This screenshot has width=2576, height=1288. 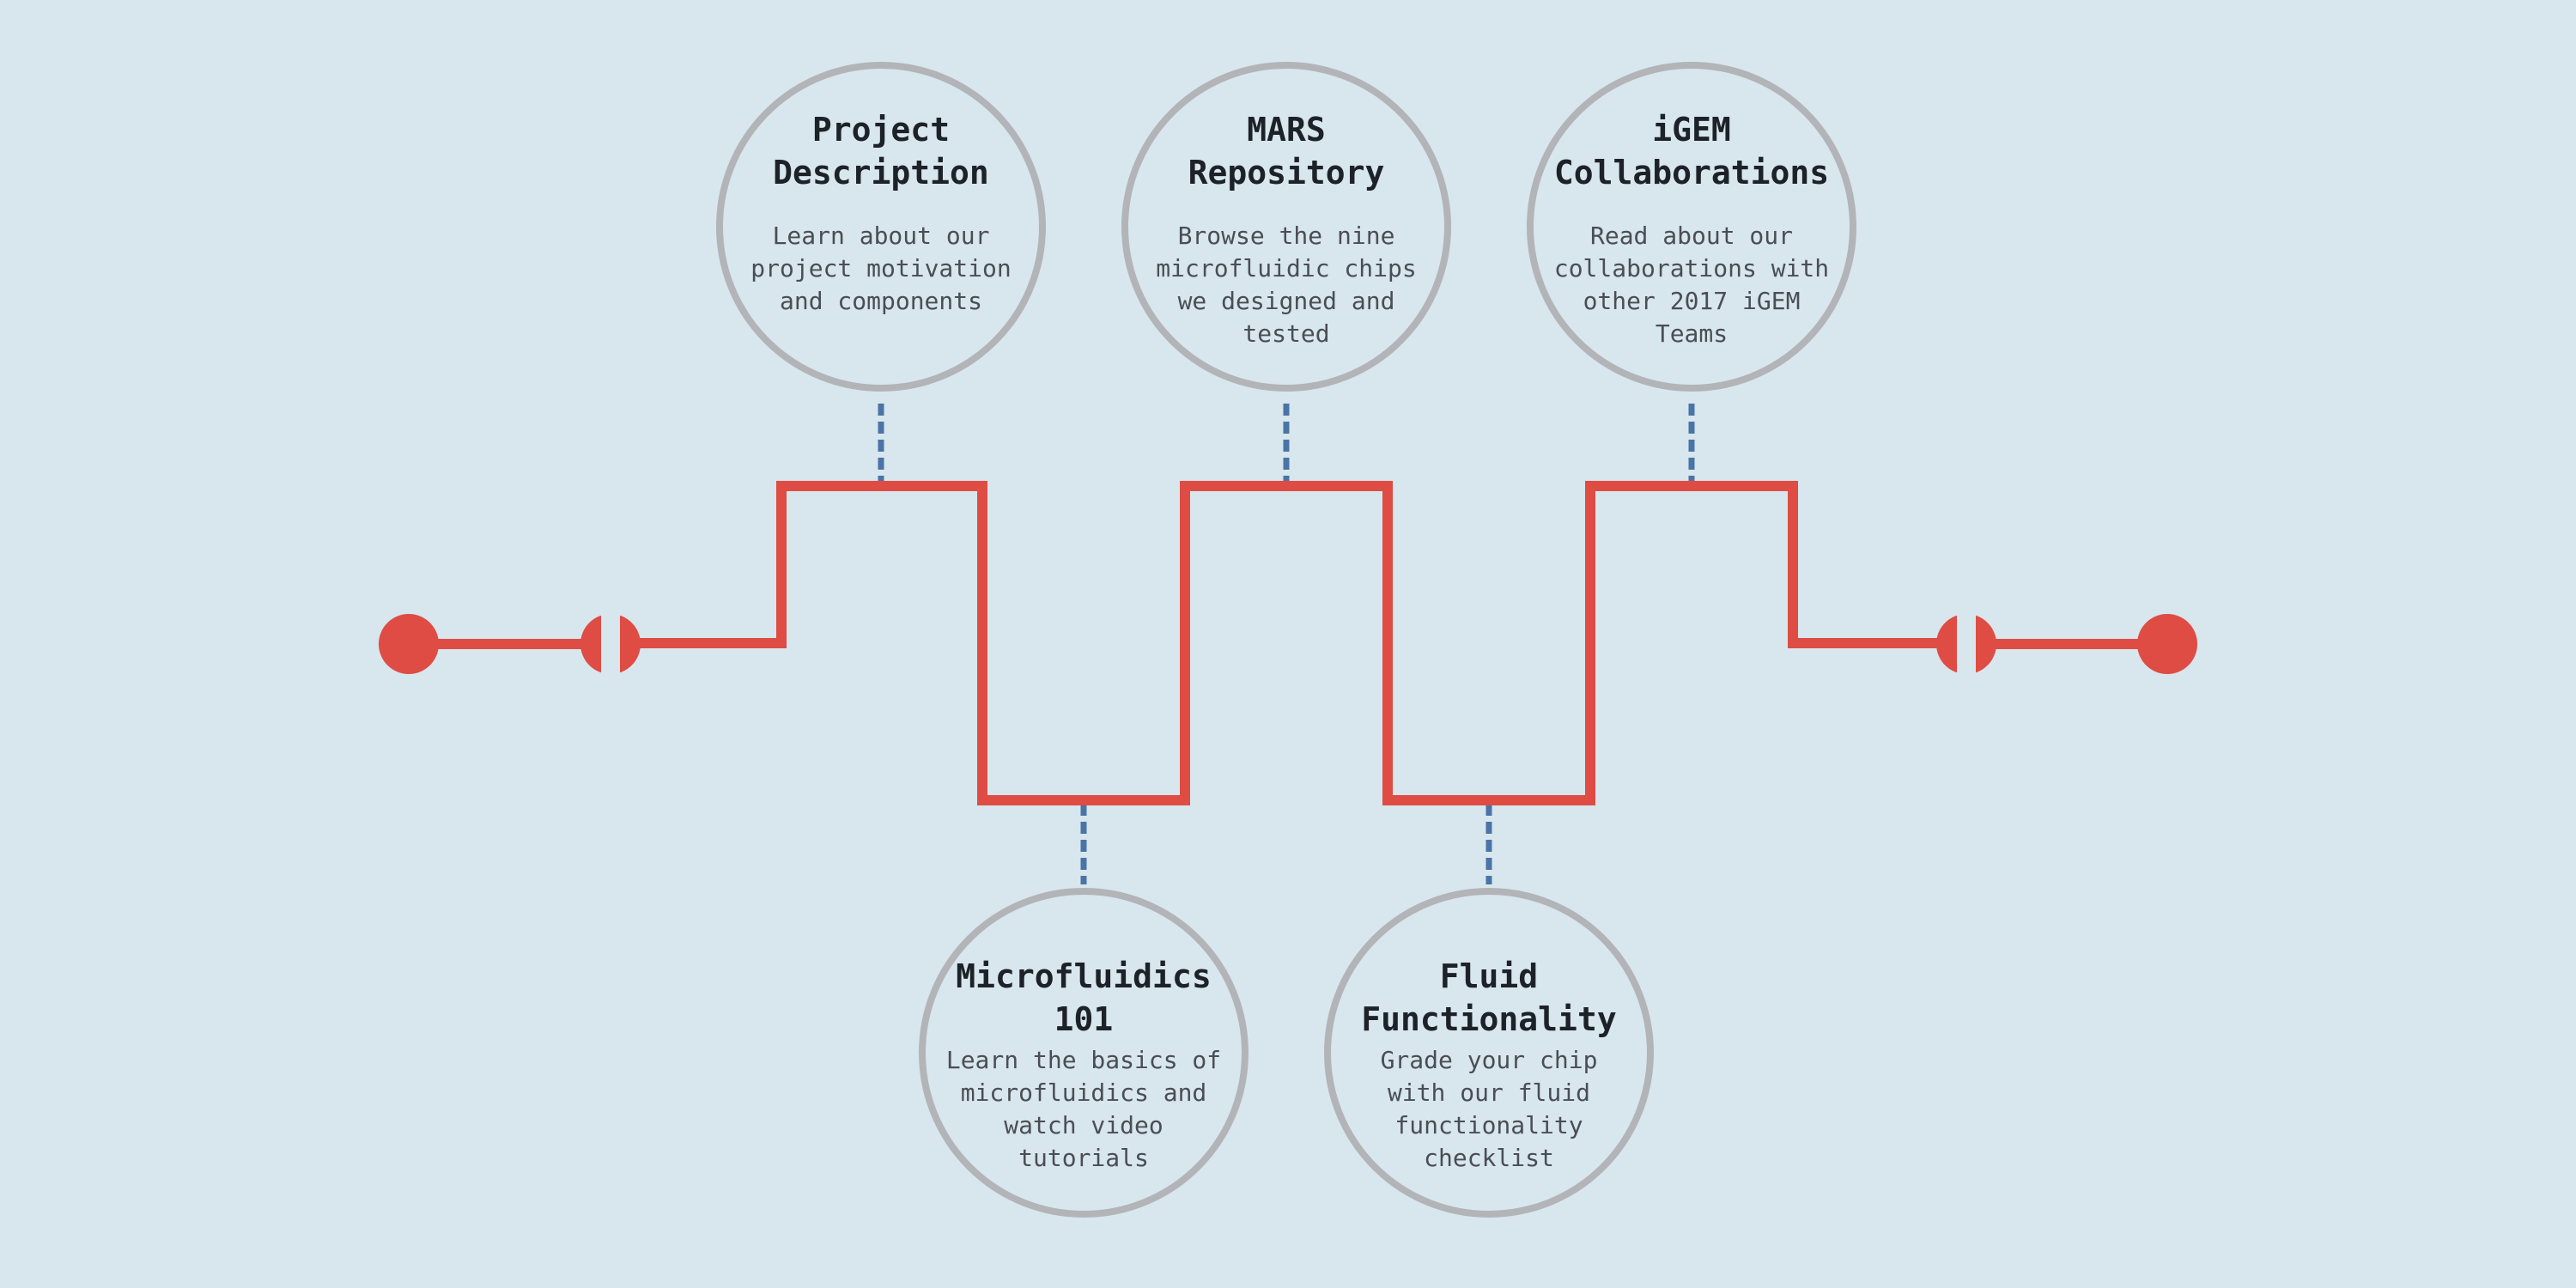 What do you see at coordinates (1288, 643) in the screenshot?
I see `serpentine-channel` at bounding box center [1288, 643].